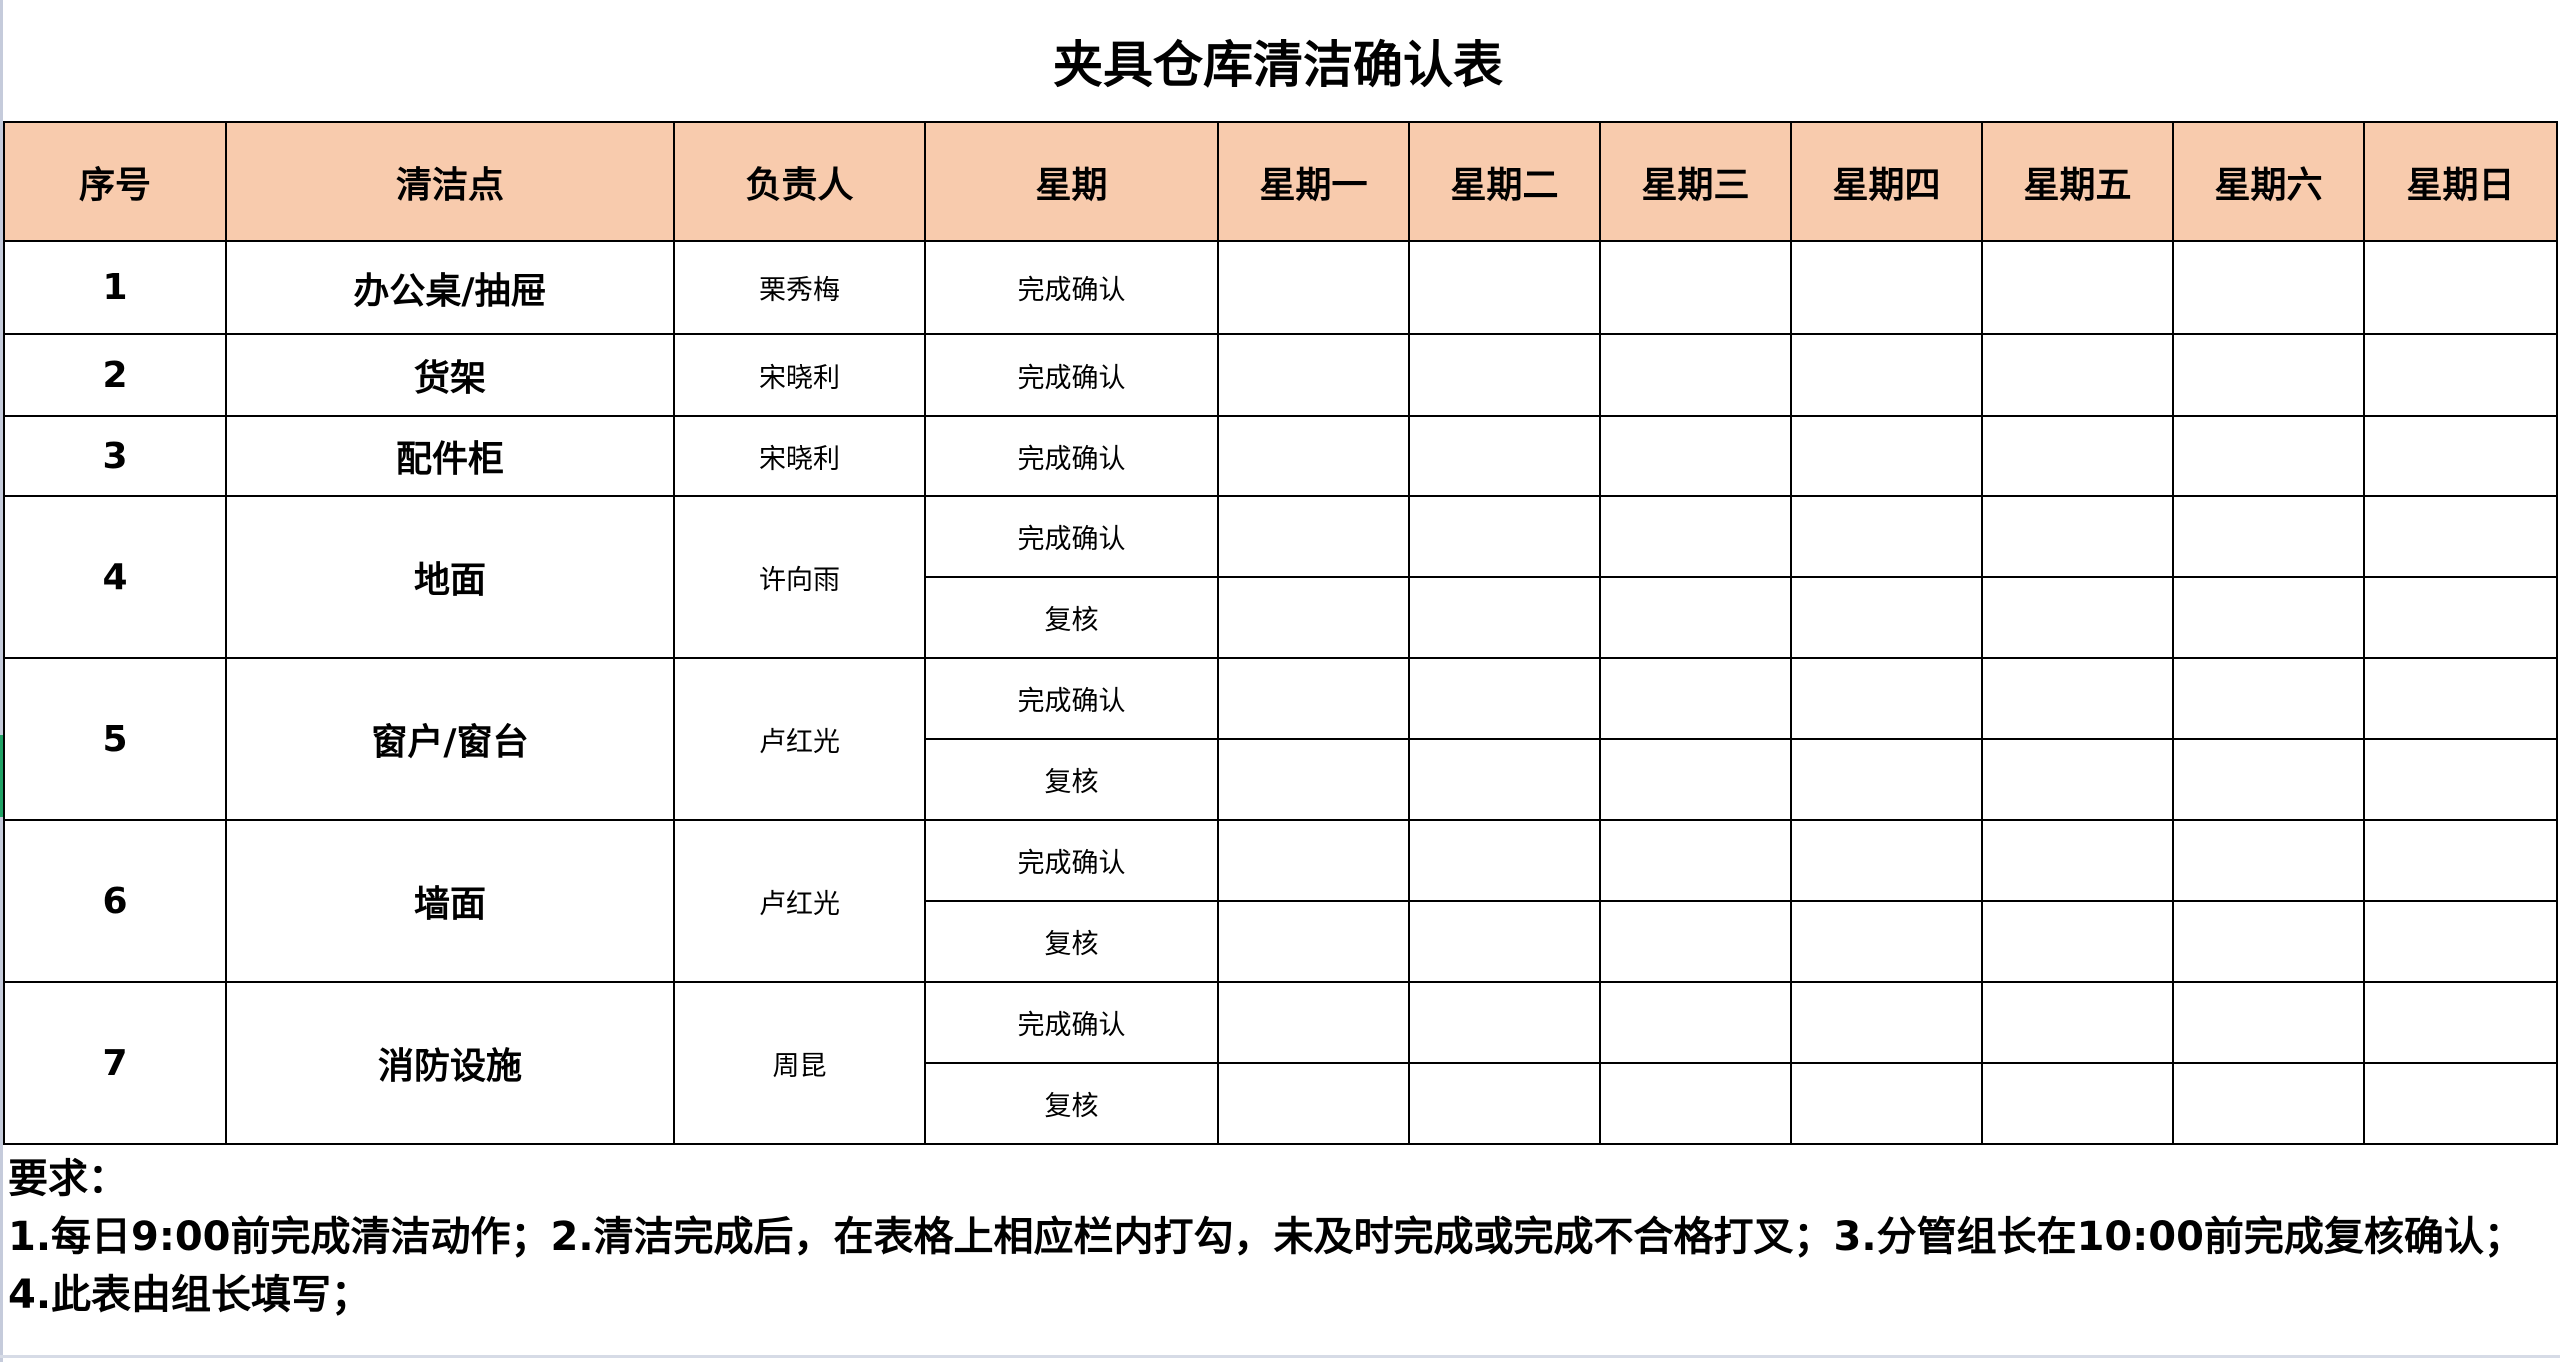  Describe the element at coordinates (115, 375) in the screenshot. I see `row-number-cell: 2` at that location.